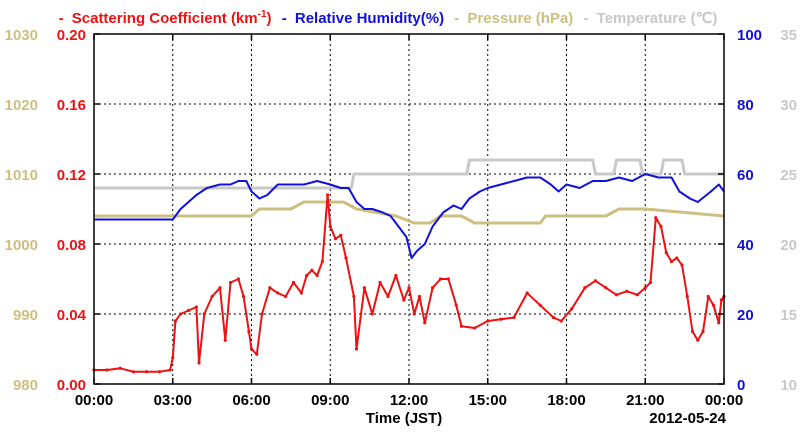  What do you see at coordinates (94, 400) in the screenshot?
I see `x-tick-label: 00:00` at bounding box center [94, 400].